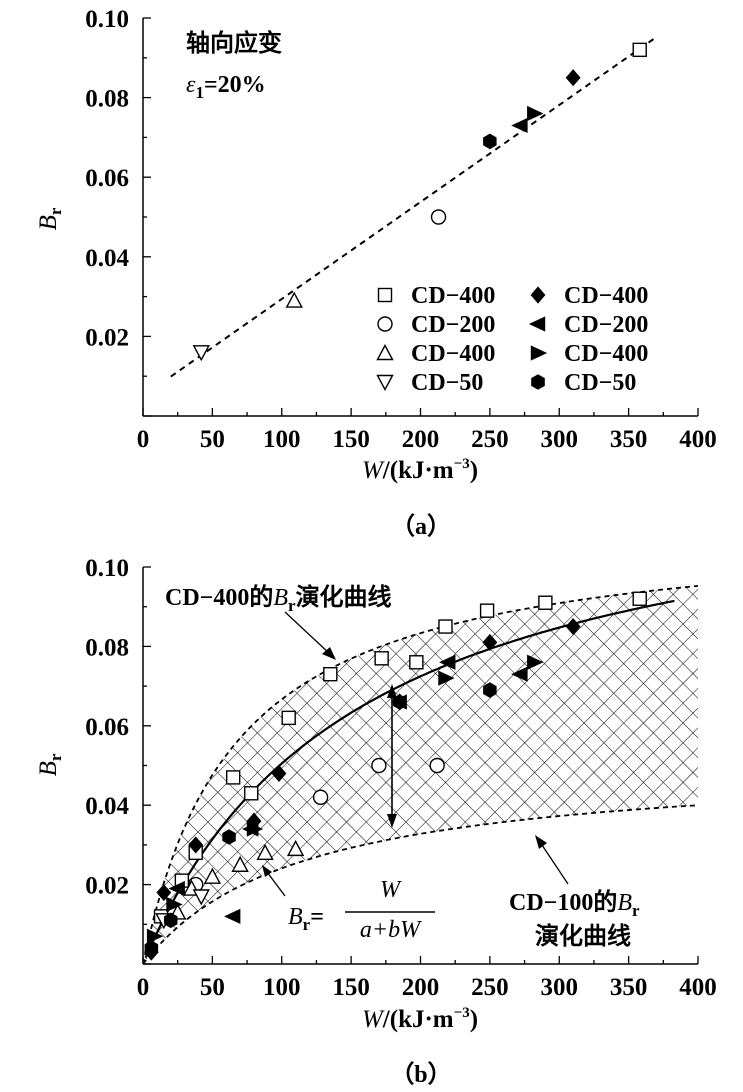  What do you see at coordinates (391, 930) in the screenshot?
I see `formula-denominator: a+bW` at bounding box center [391, 930].